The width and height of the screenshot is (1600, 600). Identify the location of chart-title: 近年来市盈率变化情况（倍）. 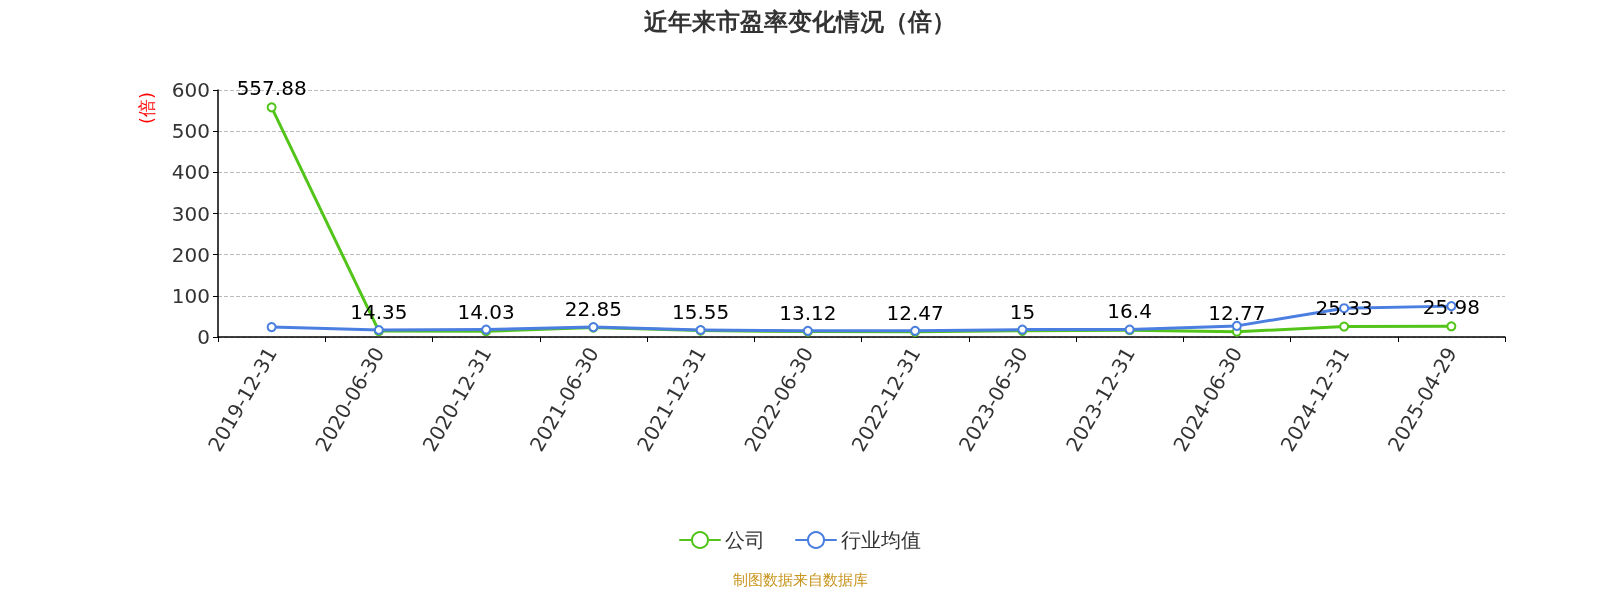
(800, 22).